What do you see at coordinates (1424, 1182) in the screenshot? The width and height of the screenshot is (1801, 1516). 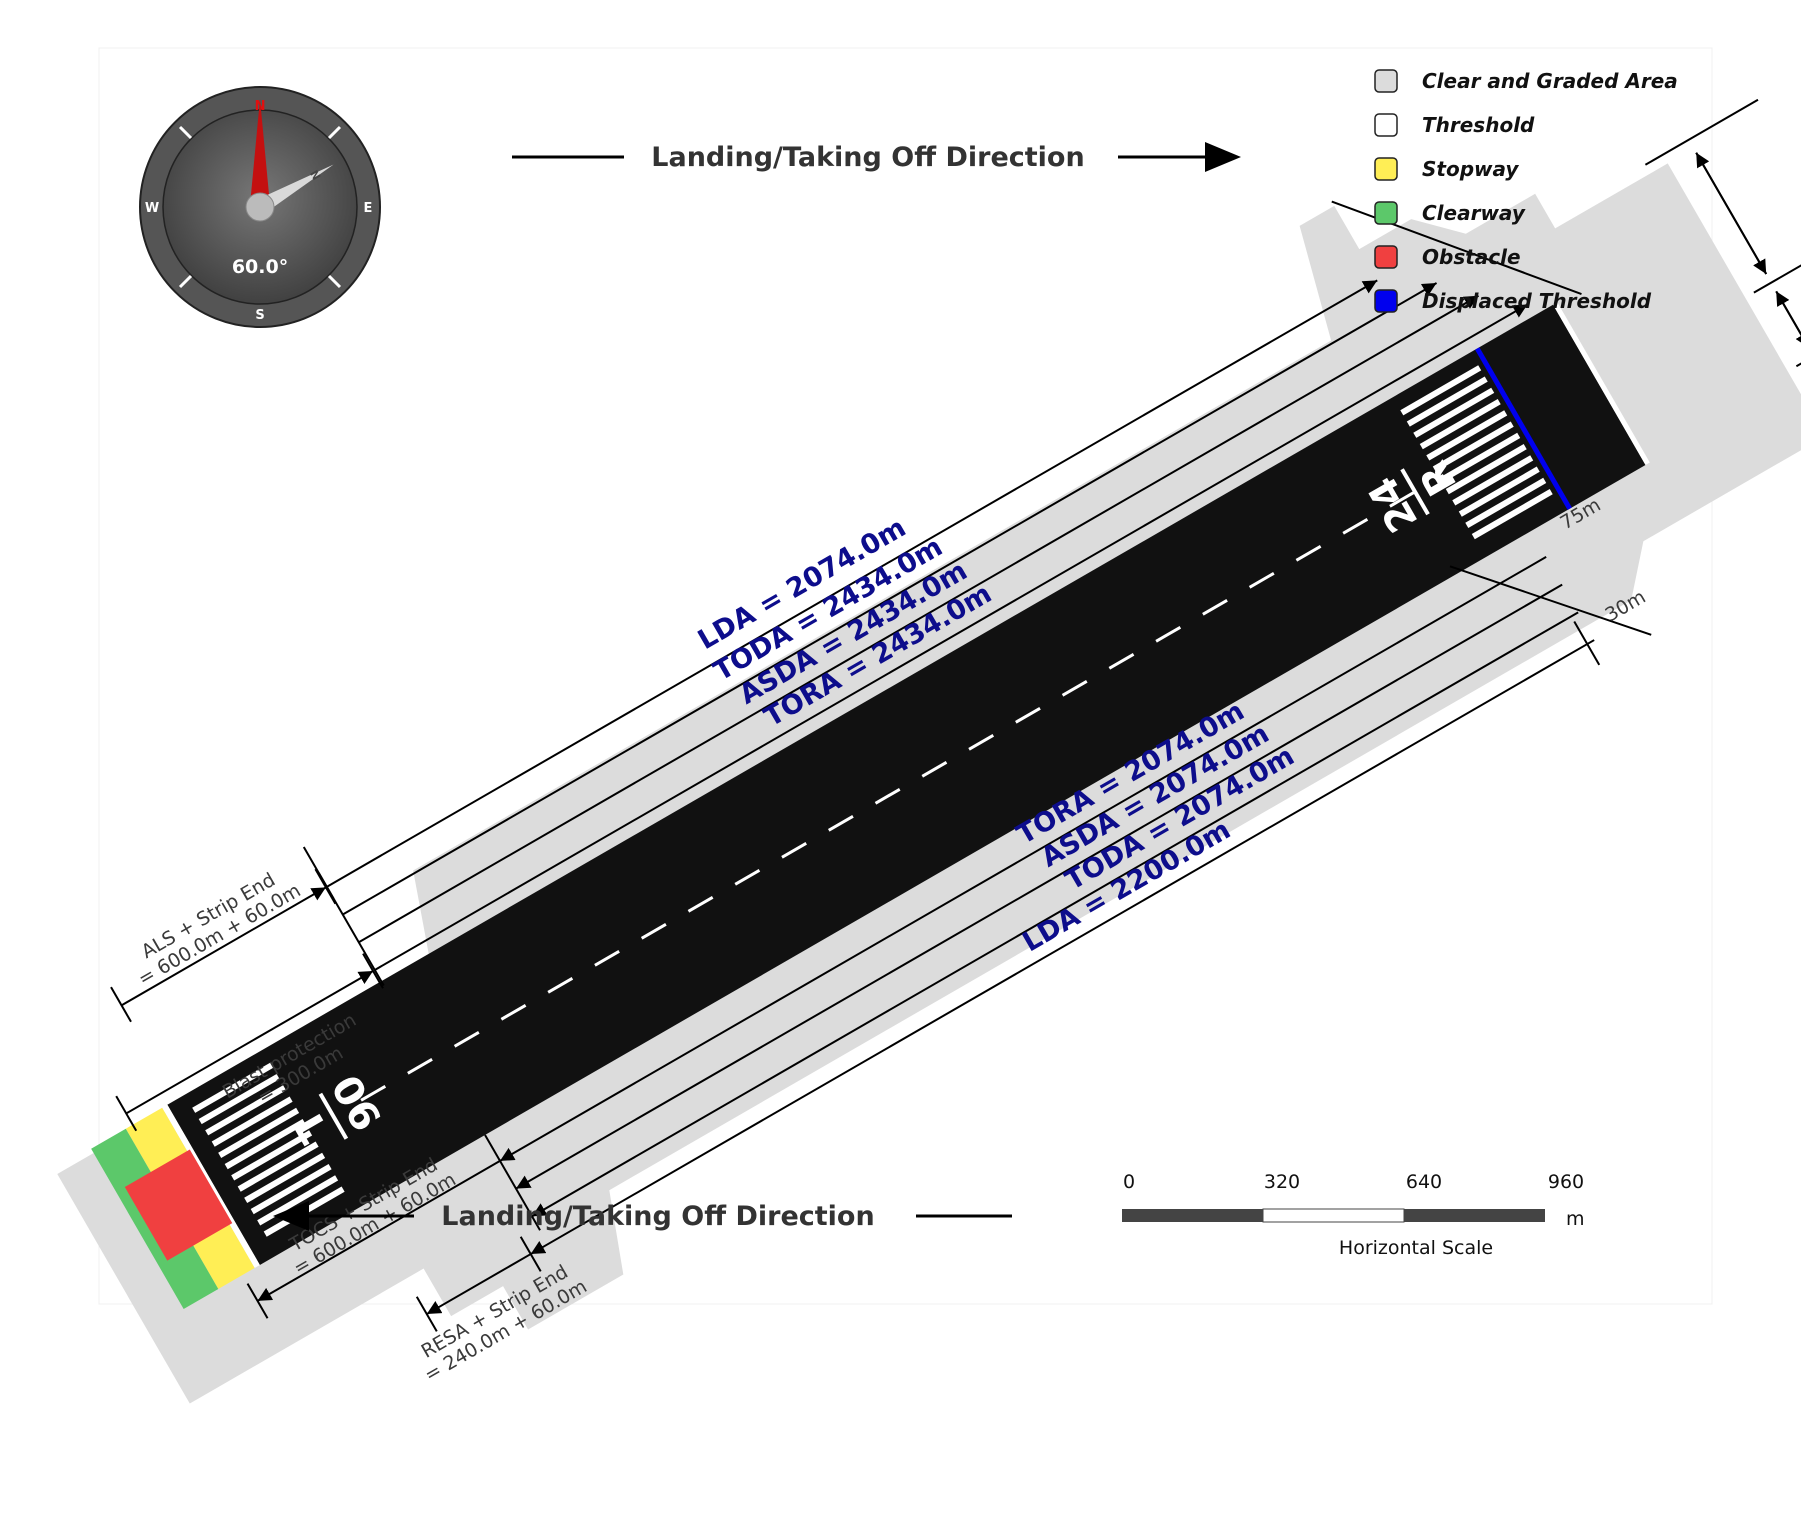 I see `scale-tick-2: 640` at bounding box center [1424, 1182].